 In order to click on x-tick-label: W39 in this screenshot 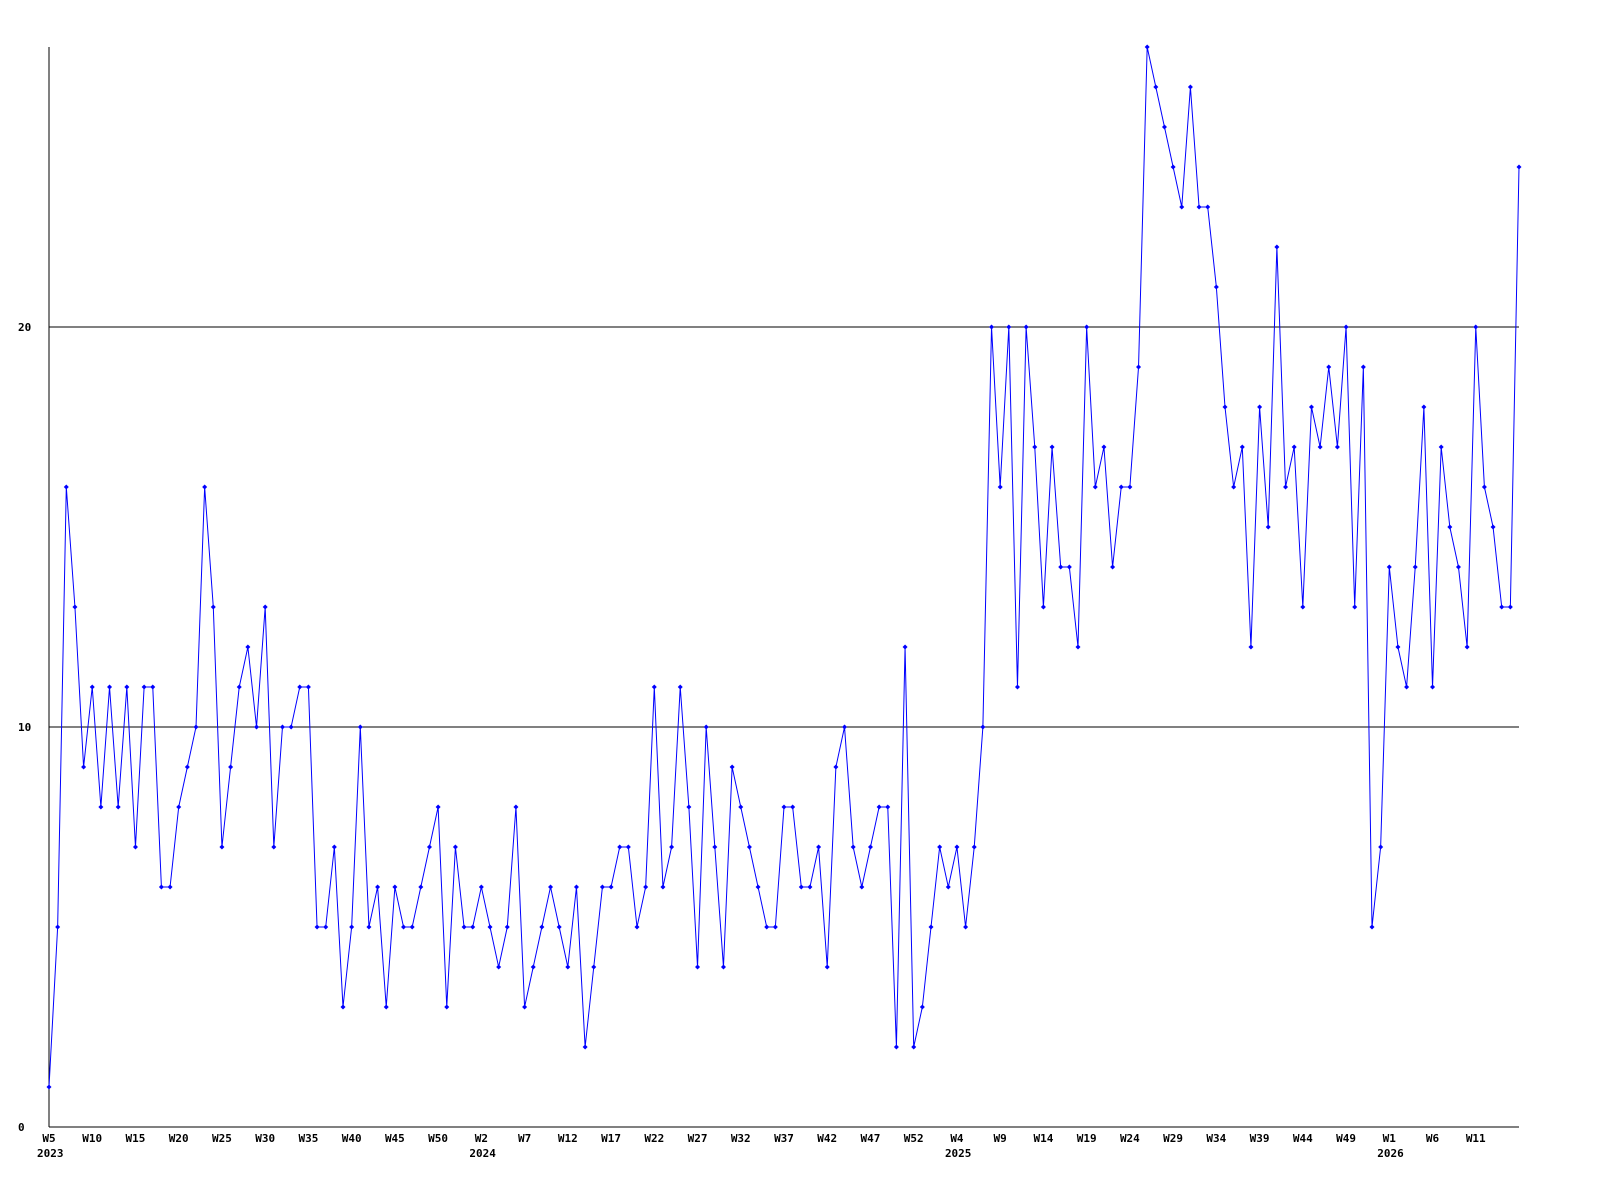, I will do `click(1260, 1138)`.